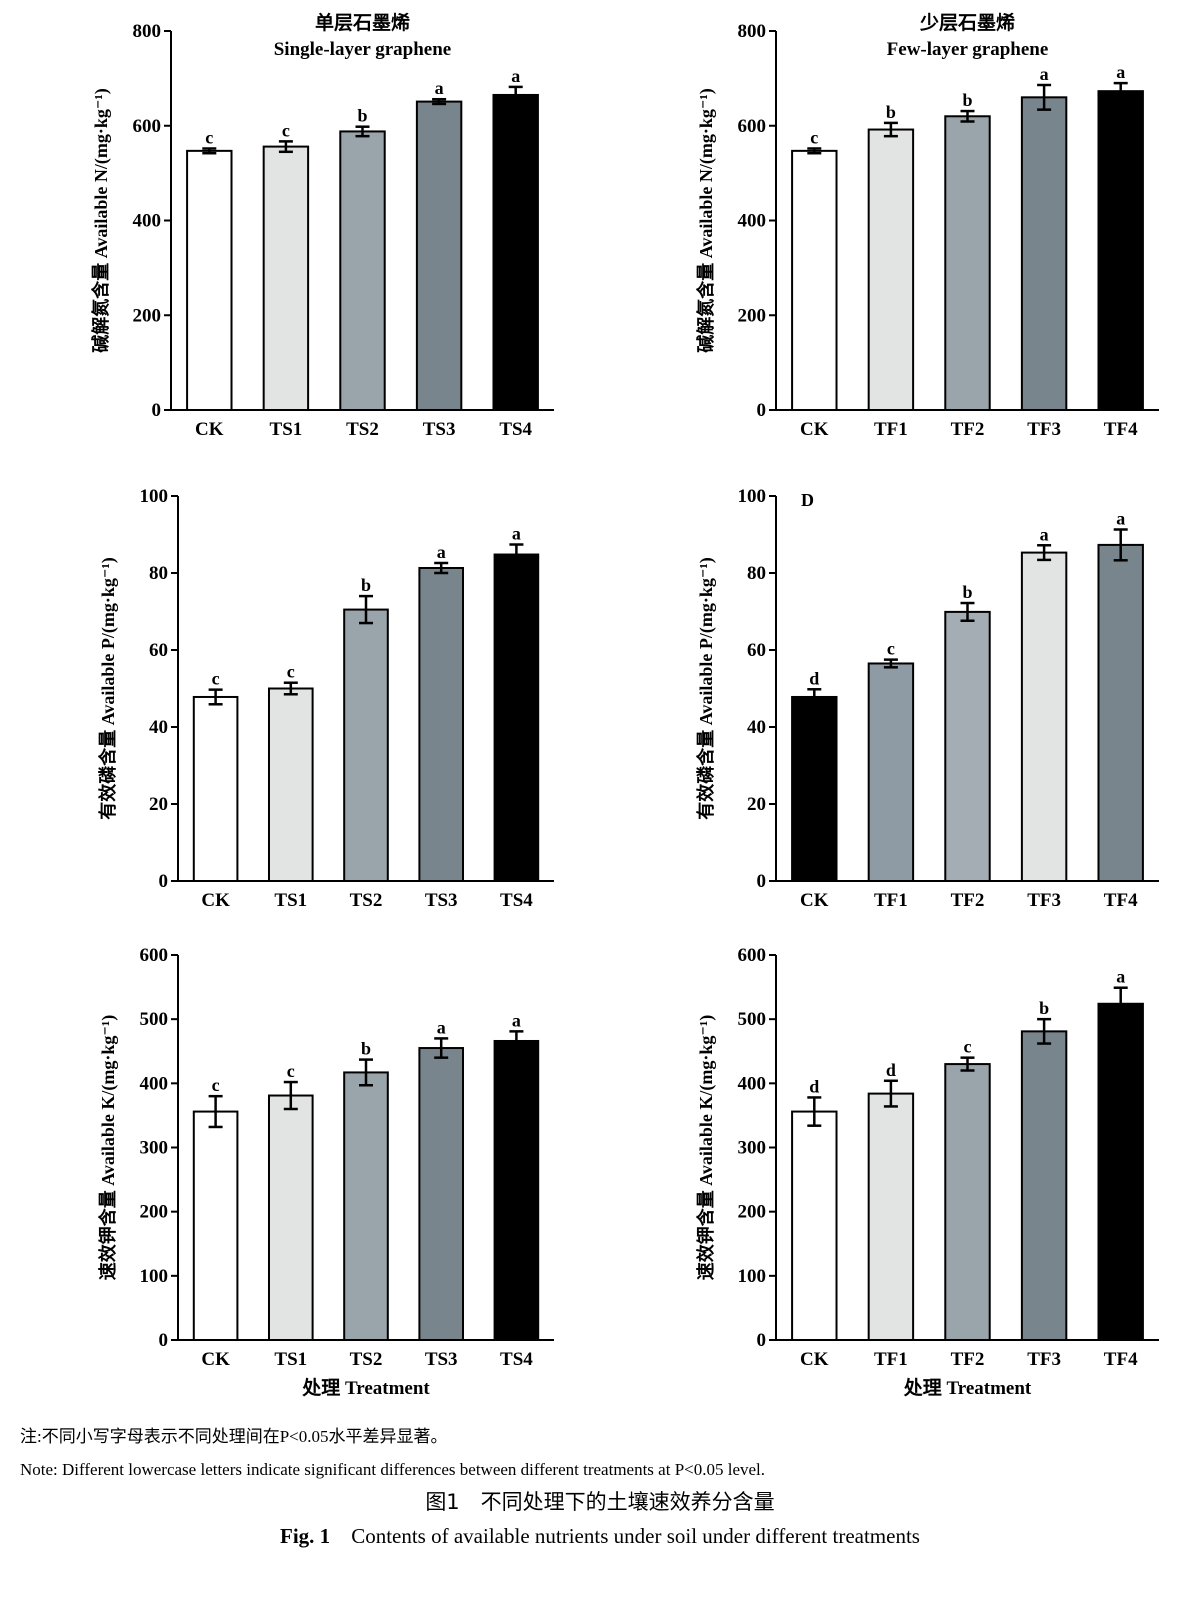  Describe the element at coordinates (158, 573) in the screenshot. I see `y-tick-label: 80` at that location.